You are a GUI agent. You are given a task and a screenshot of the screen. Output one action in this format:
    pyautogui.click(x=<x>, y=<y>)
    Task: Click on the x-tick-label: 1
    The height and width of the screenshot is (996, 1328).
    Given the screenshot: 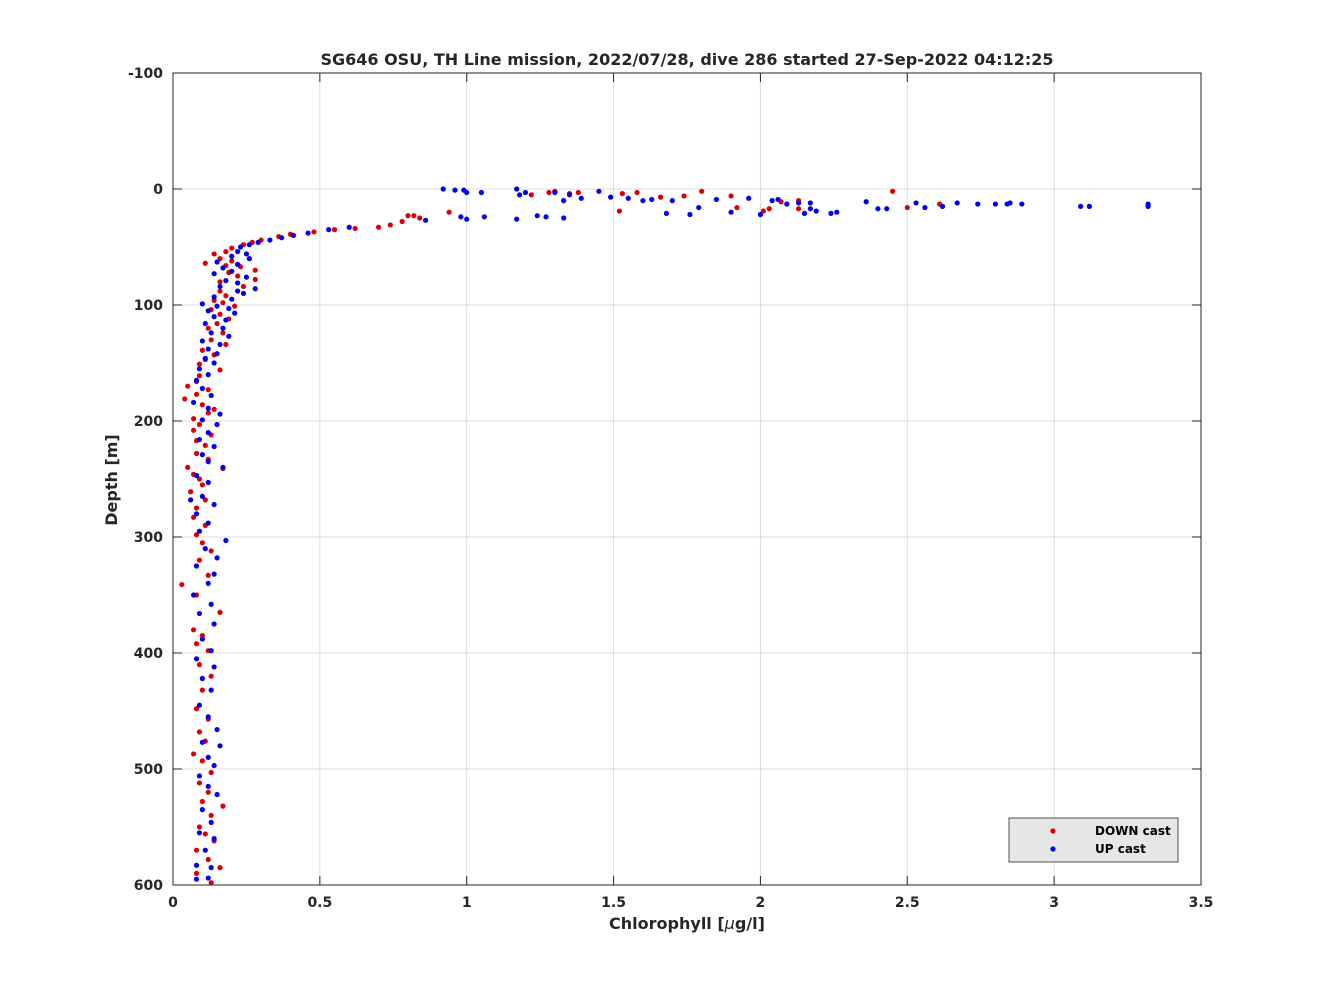 What is the action you would take?
    pyautogui.click(x=467, y=903)
    